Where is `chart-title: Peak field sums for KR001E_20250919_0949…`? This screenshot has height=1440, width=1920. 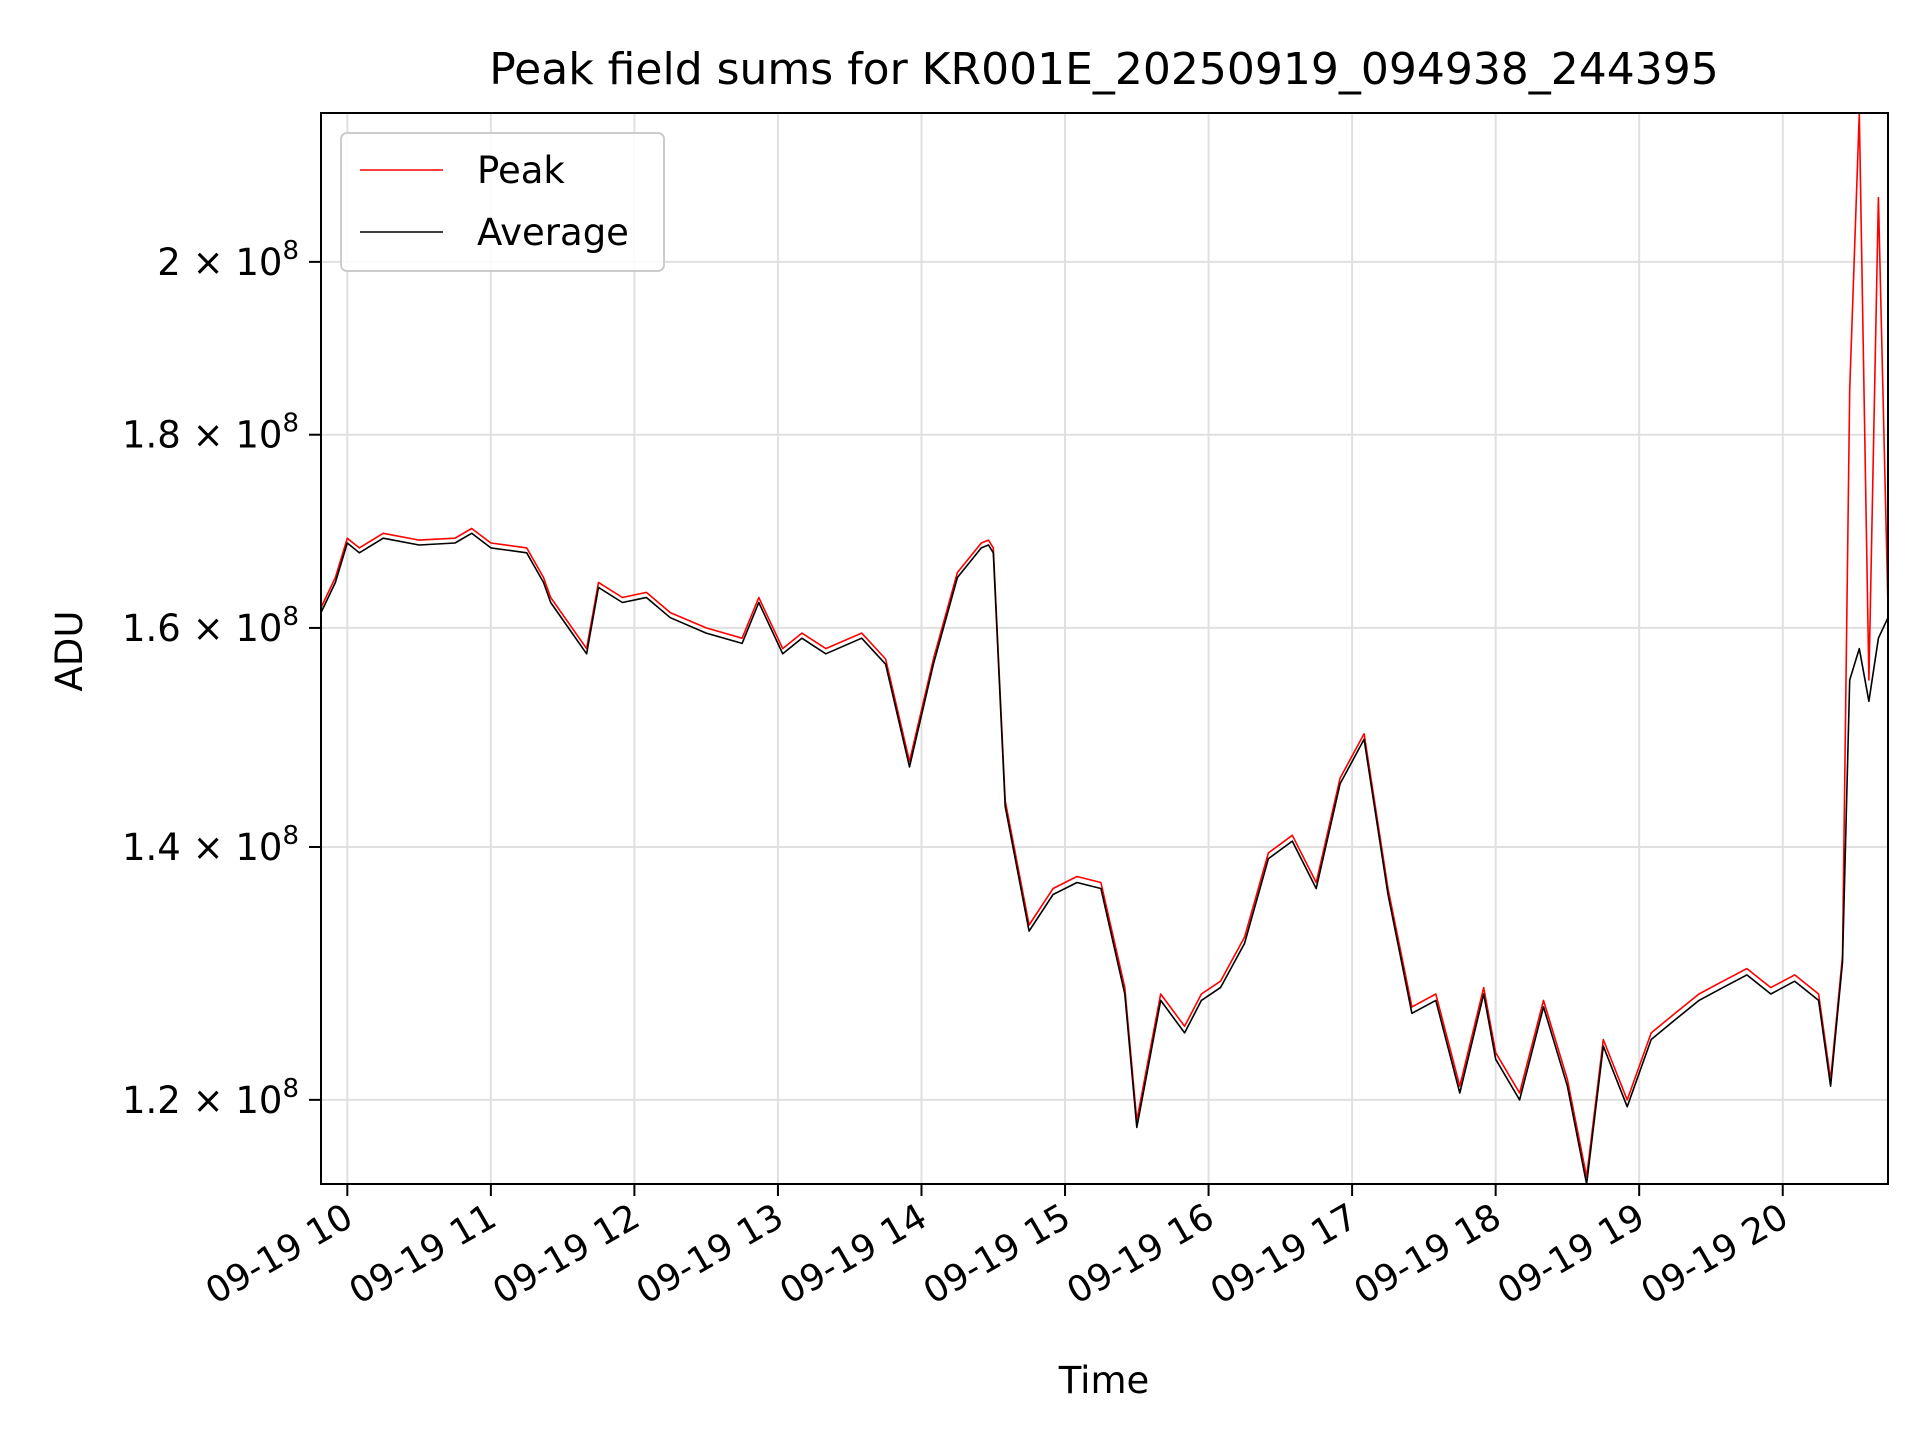
chart-title: Peak field sums for KR001E_20250919_0949… is located at coordinates (1104, 69).